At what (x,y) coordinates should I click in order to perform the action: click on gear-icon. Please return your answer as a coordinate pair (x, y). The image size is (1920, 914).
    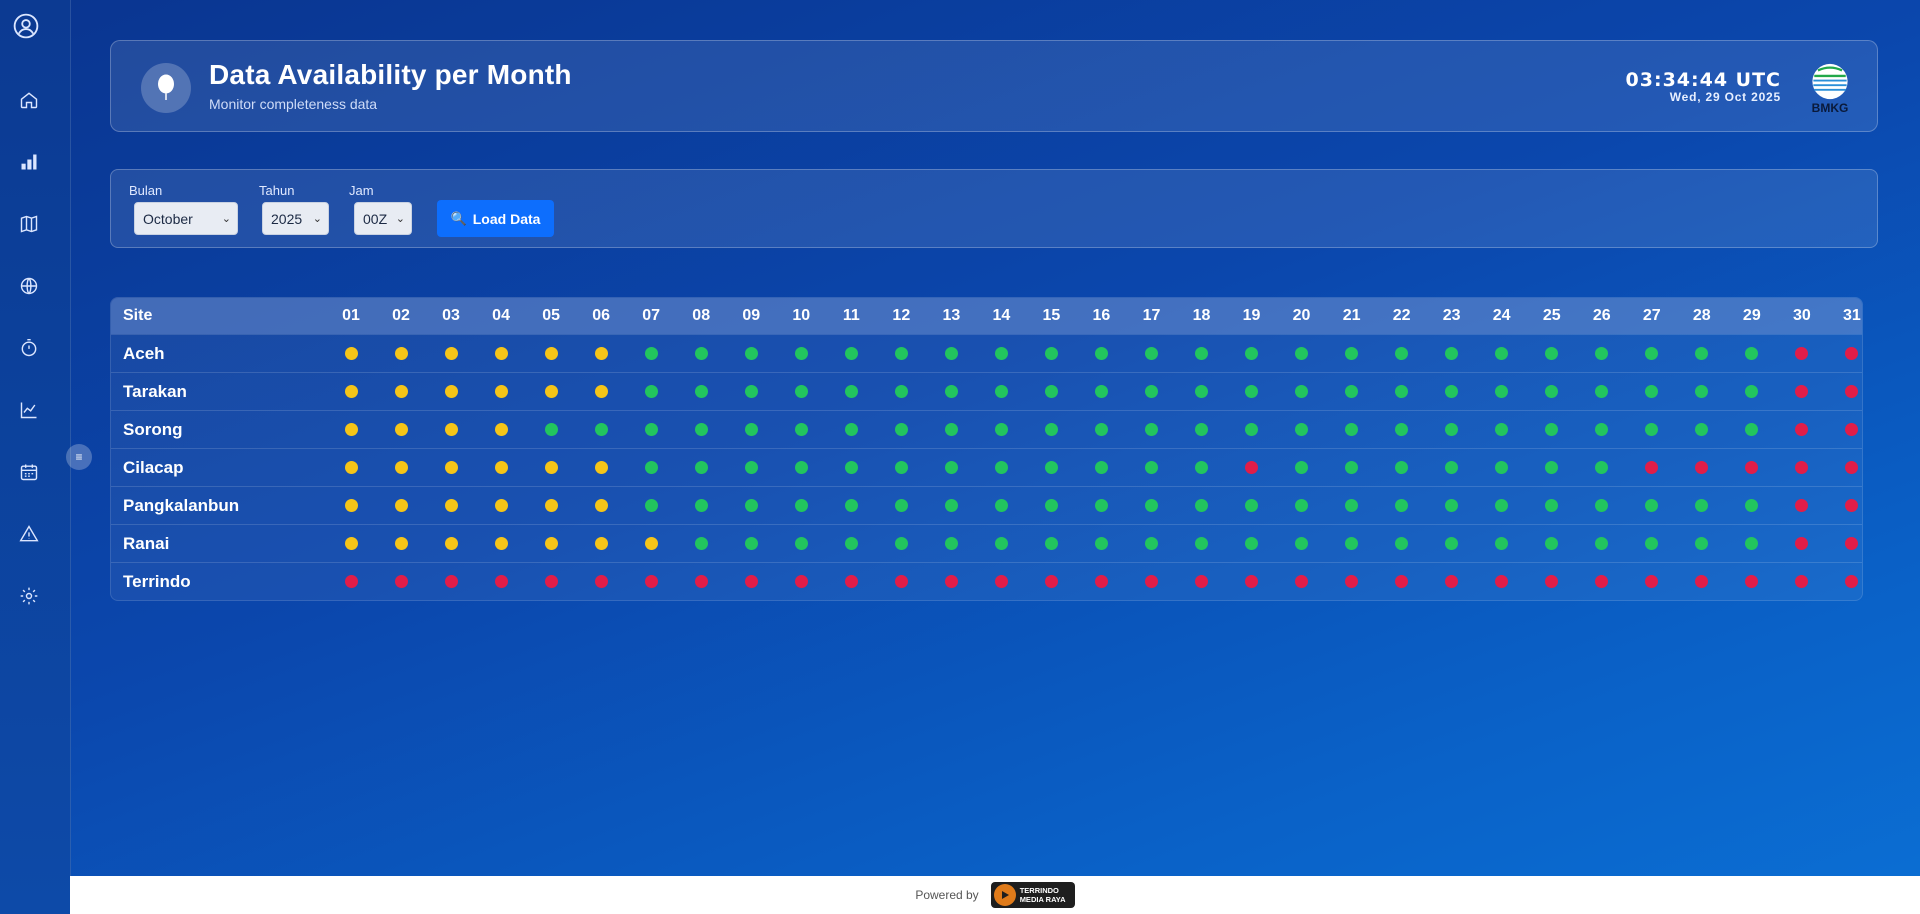
    Looking at the image, I should click on (29, 596).